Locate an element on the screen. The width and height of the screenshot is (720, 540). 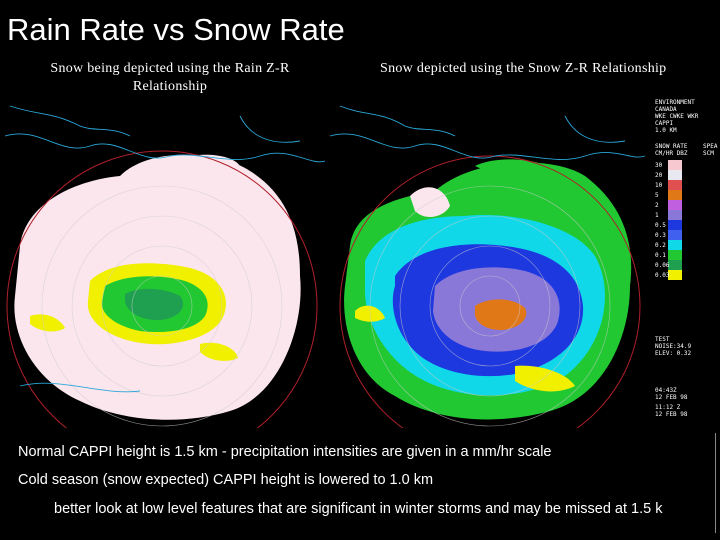
legend-row: 2 is located at coordinates (657, 205).